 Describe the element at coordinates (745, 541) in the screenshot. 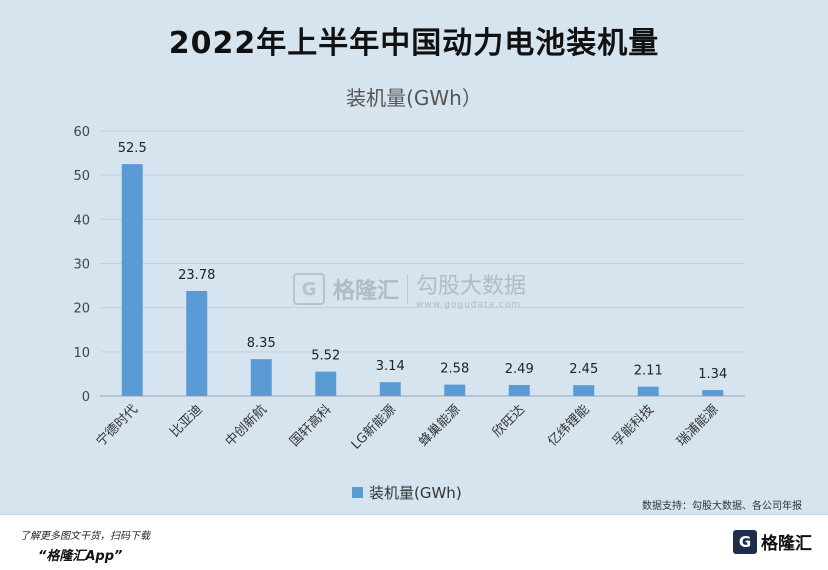

I see `logo-icon: G` at that location.